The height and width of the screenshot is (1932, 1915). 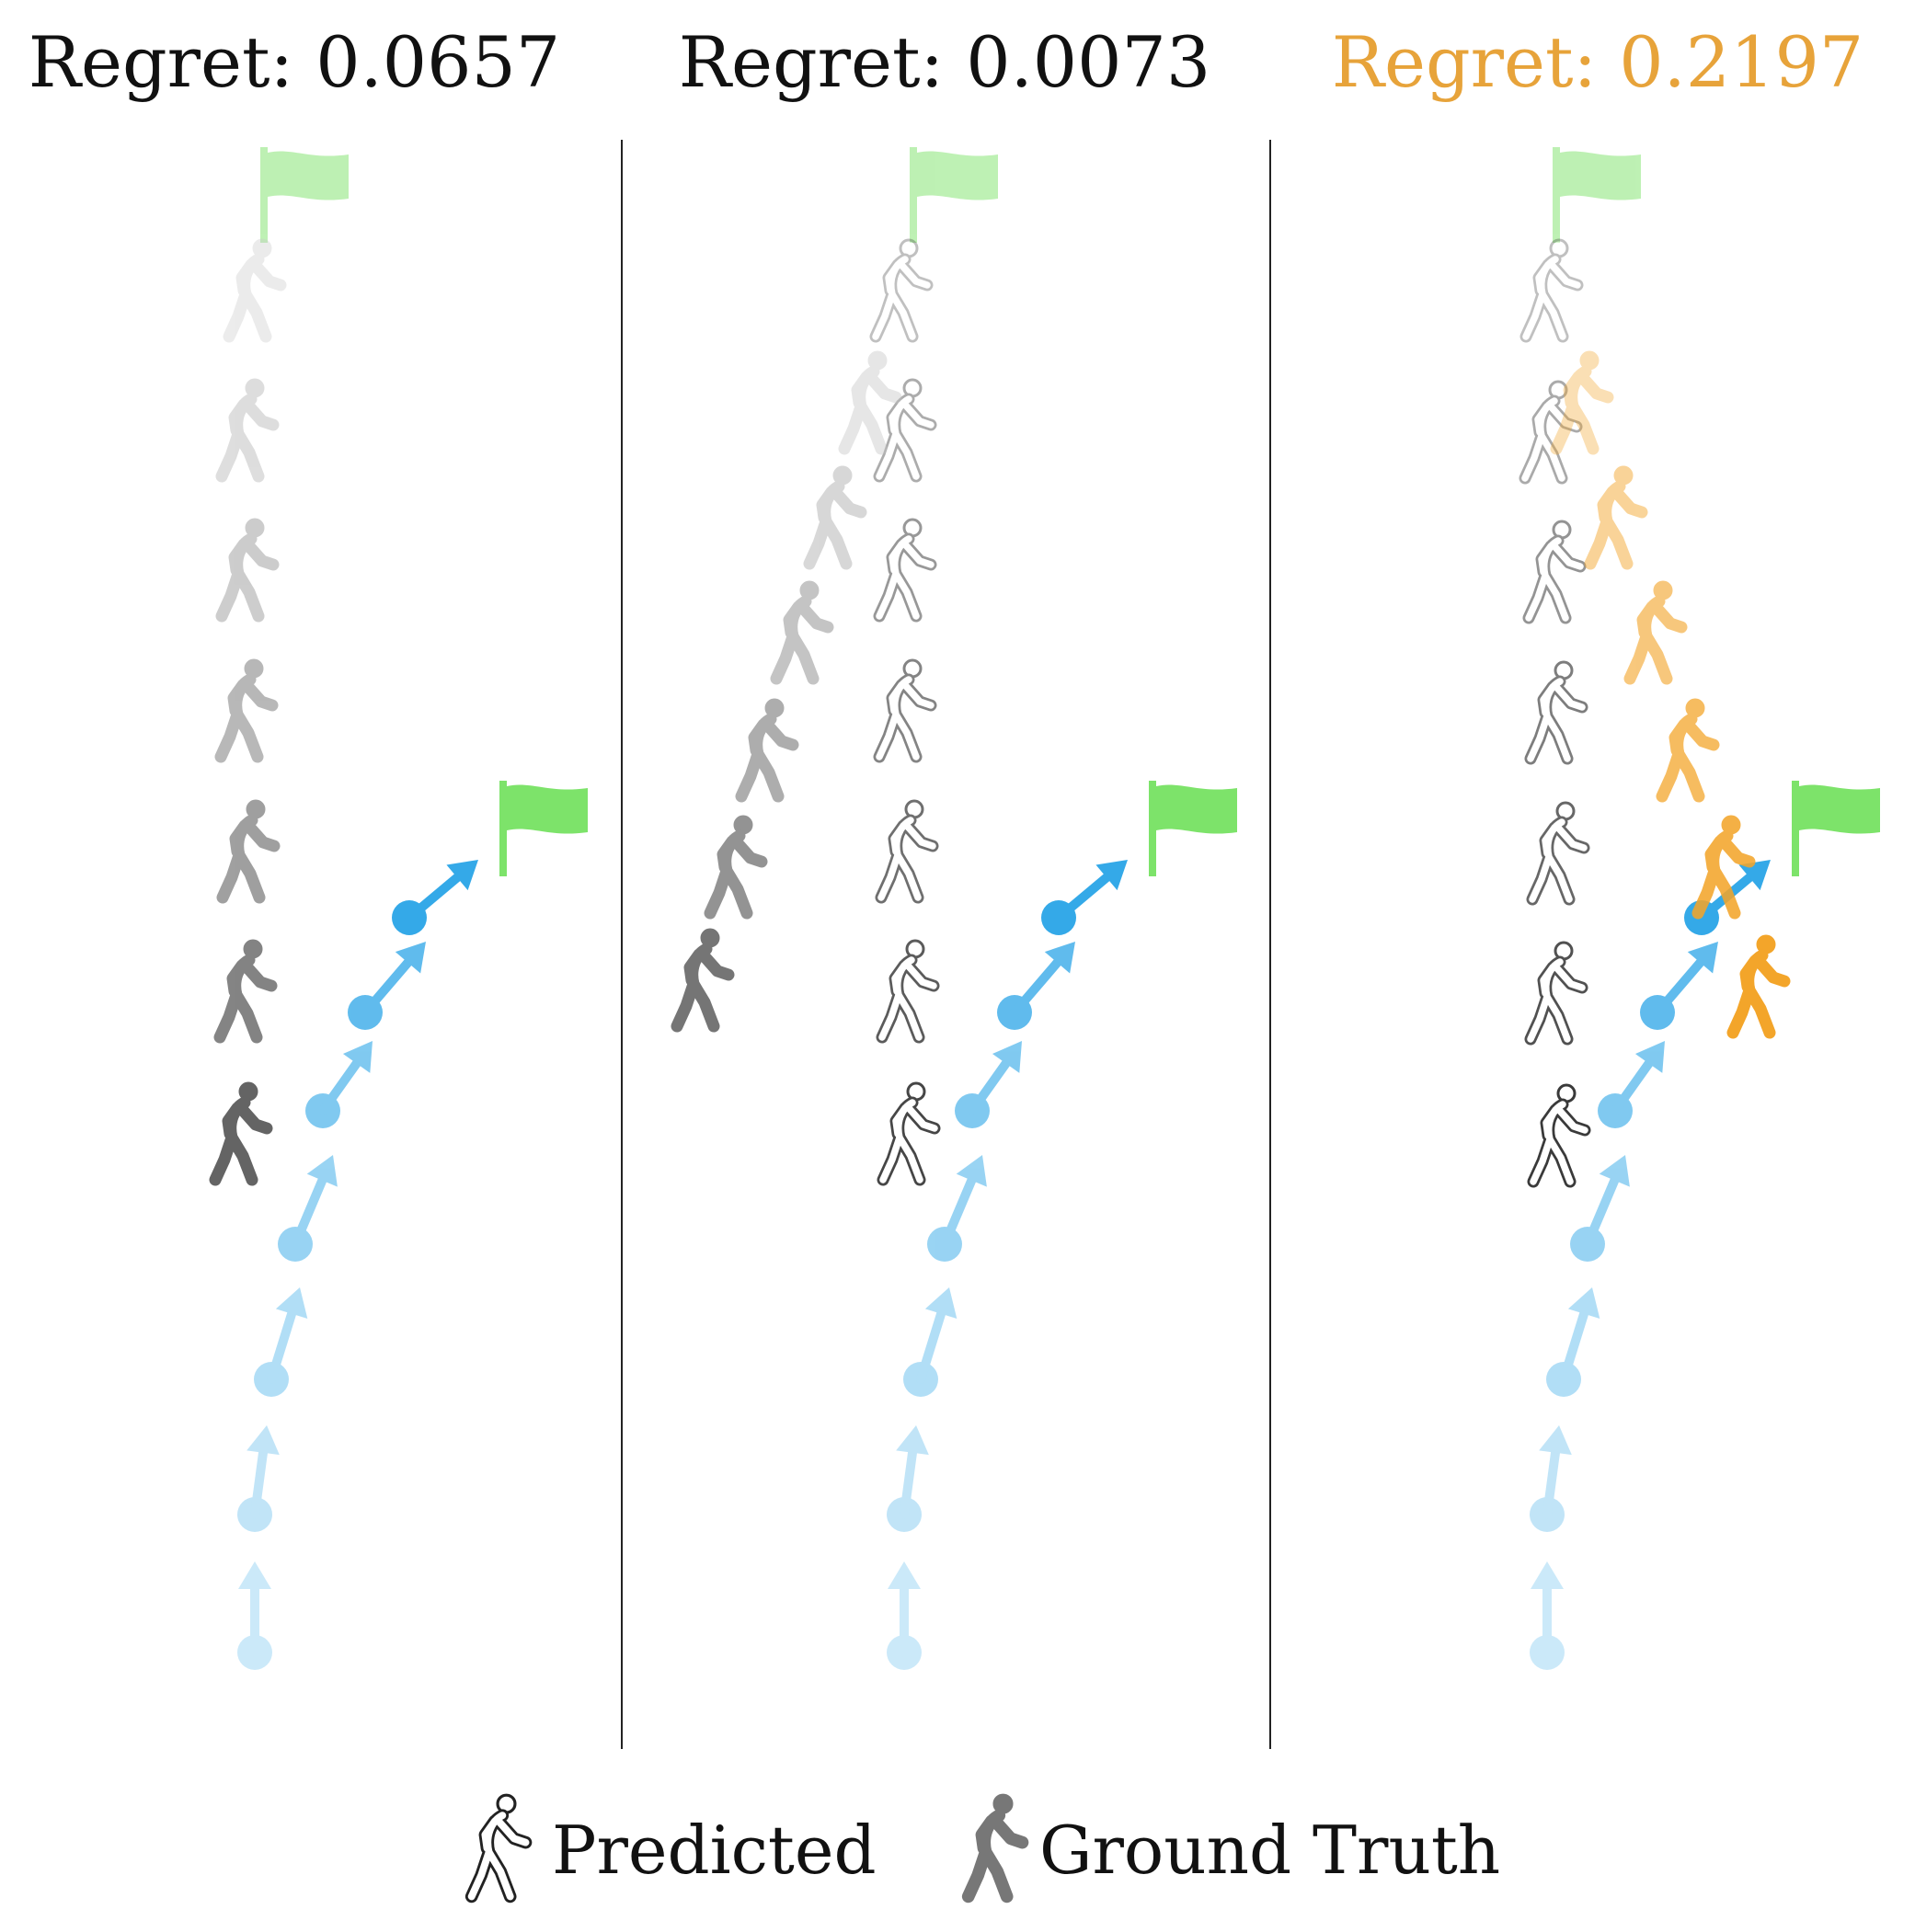 What do you see at coordinates (543, 828) in the screenshot?
I see `panel-1-goal-flag` at bounding box center [543, 828].